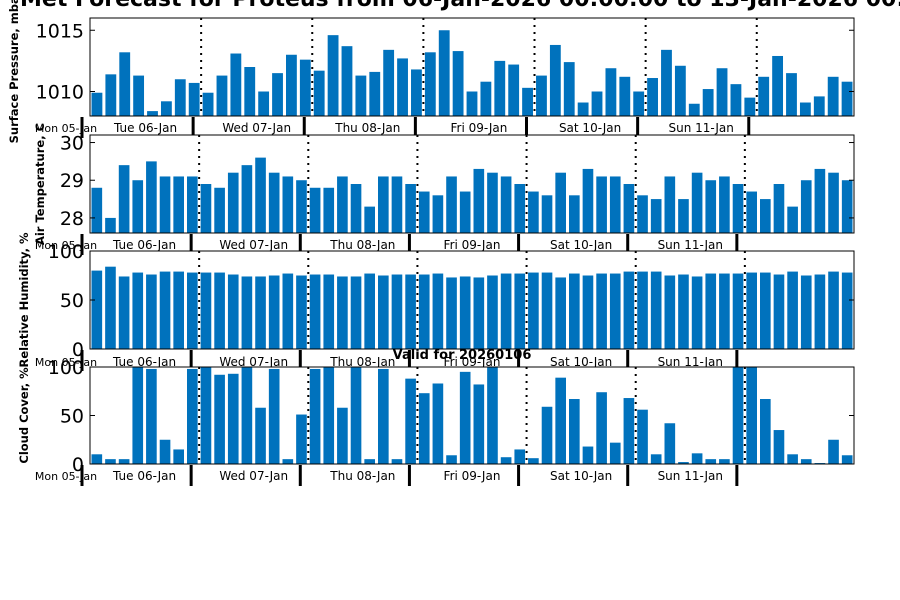  What do you see at coordinates (472, 67) in the screenshot?
I see `plot-frame` at bounding box center [472, 67].